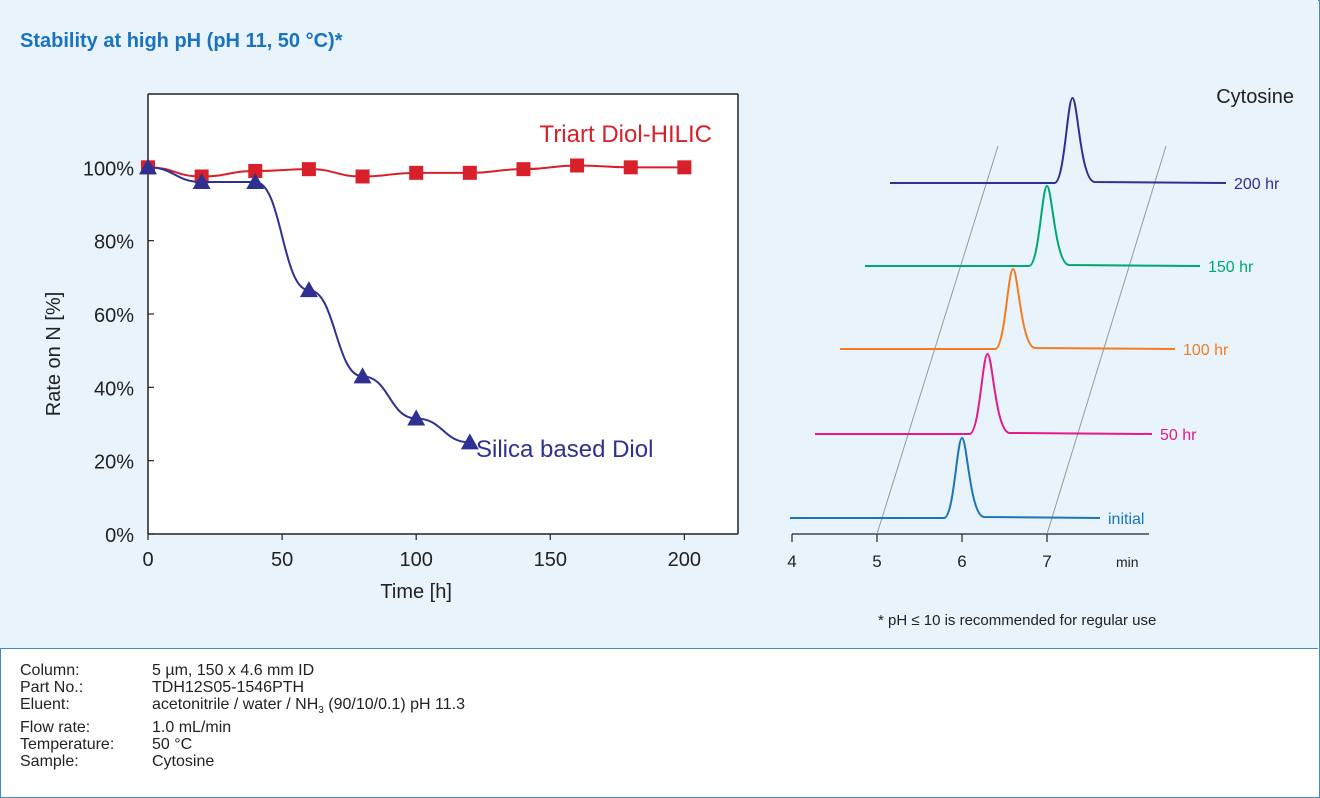 The image size is (1320, 798). I want to click on x-tick-label: 200, so click(684, 560).